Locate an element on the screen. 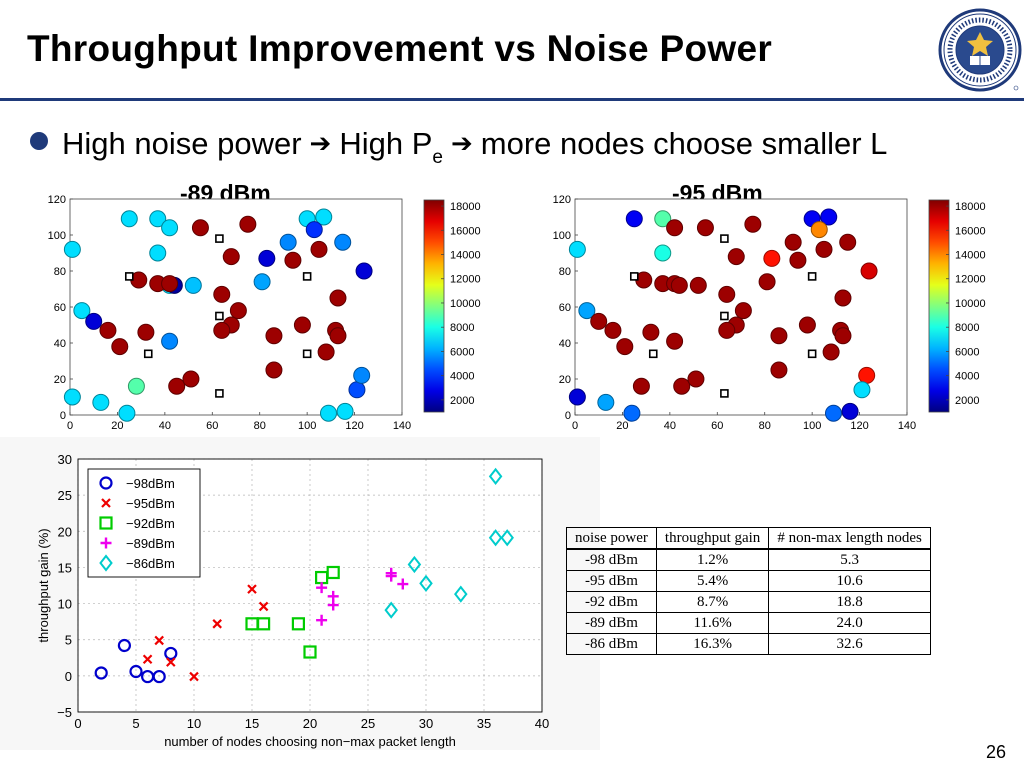  y-tick-label: 30 is located at coordinates (65, 459).